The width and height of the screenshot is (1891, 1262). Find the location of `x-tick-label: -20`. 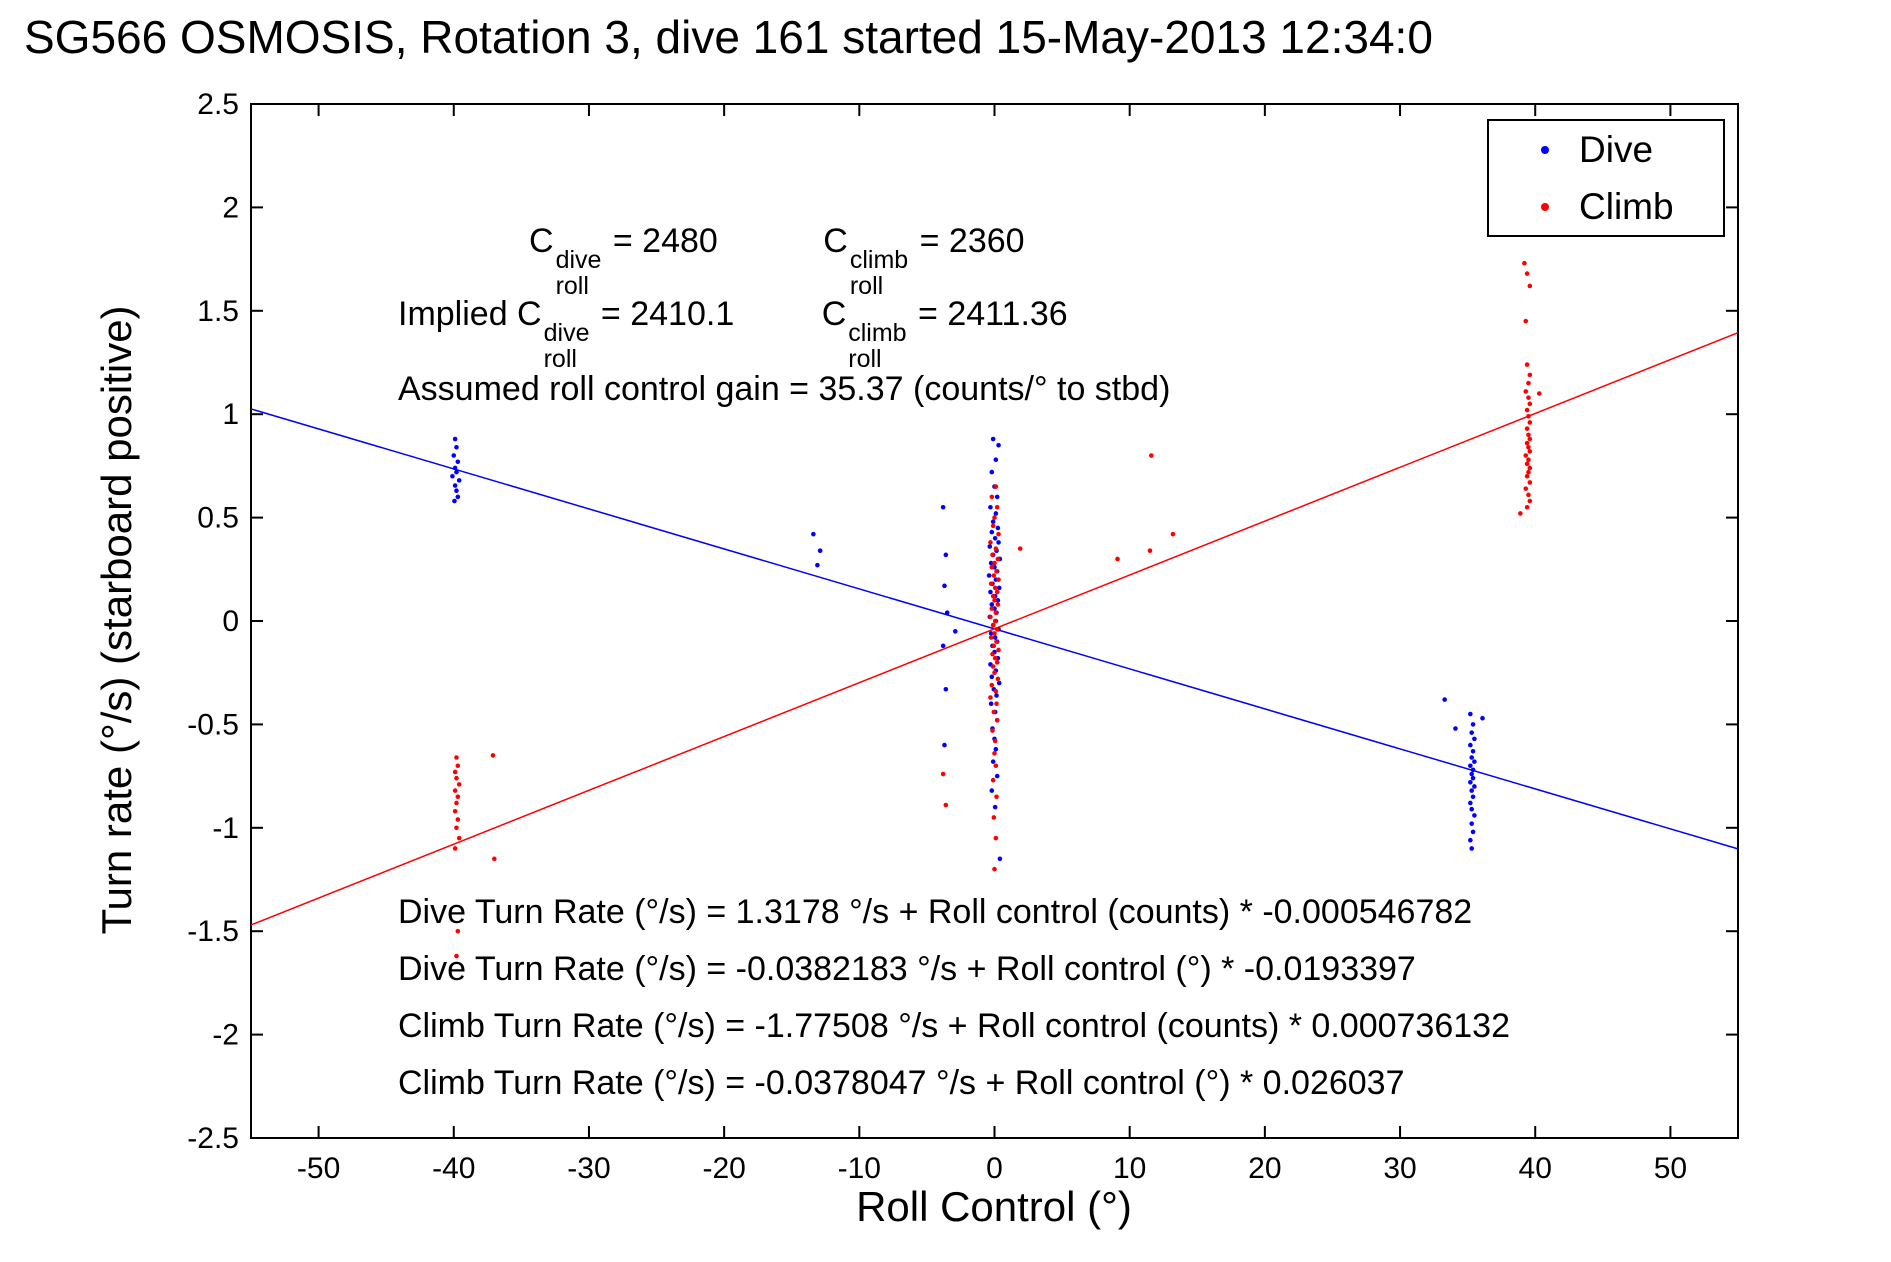

x-tick-label: -20 is located at coordinates (723, 1168).